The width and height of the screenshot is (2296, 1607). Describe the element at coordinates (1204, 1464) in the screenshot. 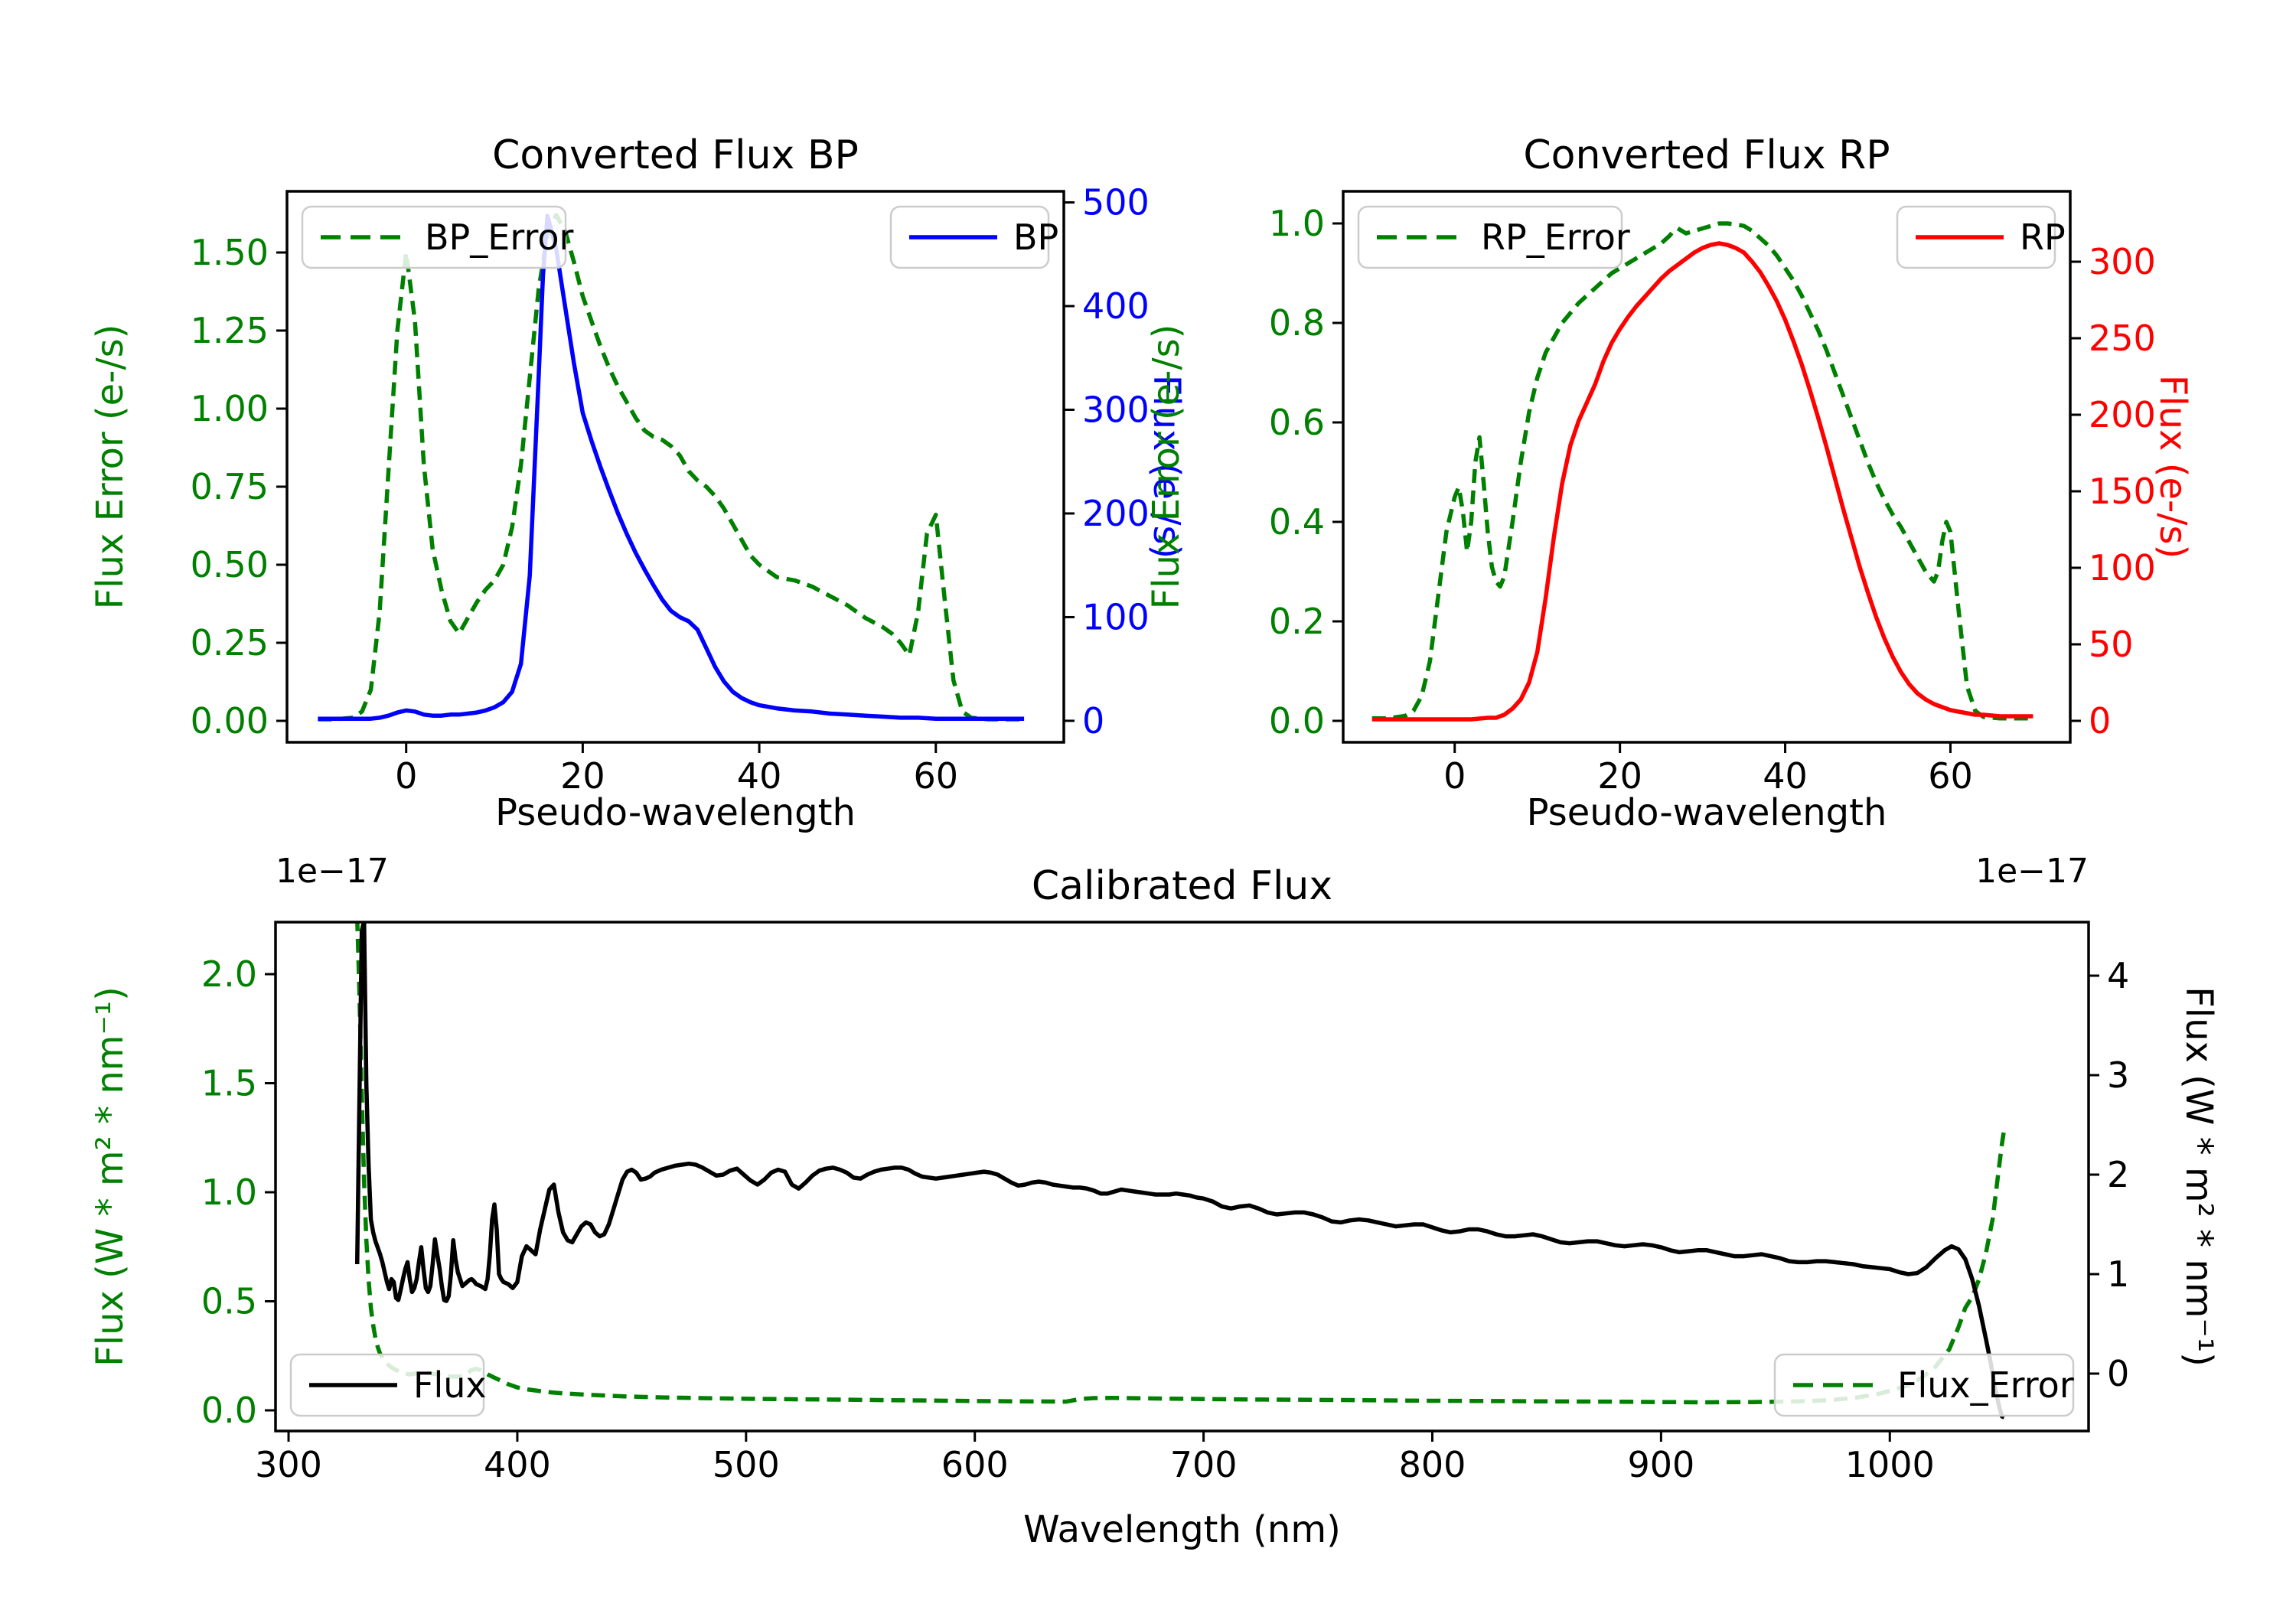

I see `x-tick-label: 700` at that location.